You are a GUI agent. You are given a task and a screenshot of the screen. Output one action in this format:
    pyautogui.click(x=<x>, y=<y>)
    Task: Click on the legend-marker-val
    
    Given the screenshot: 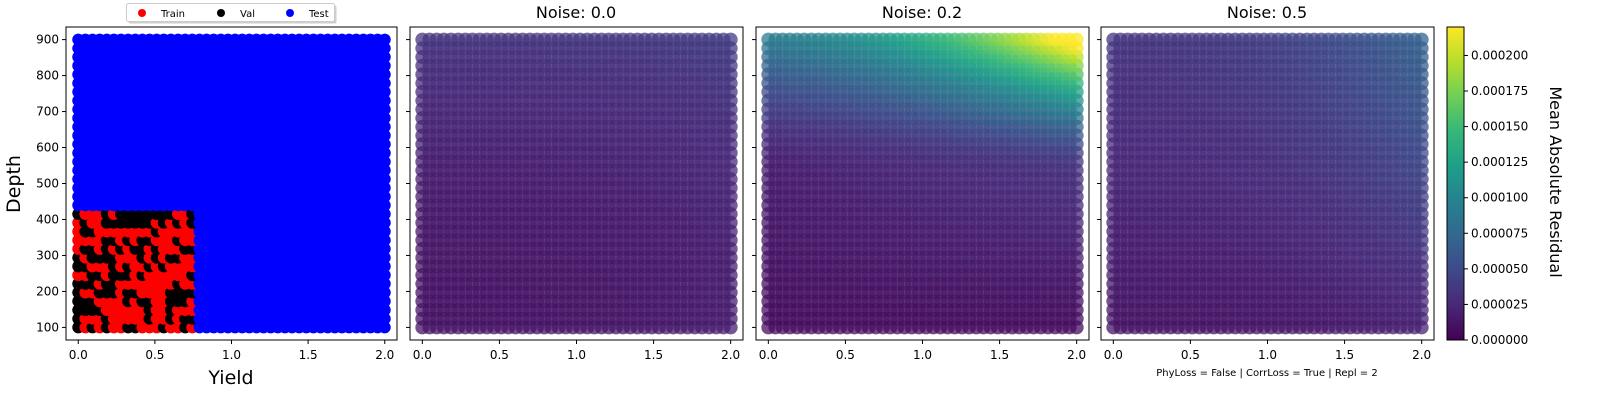 What is the action you would take?
    pyautogui.click(x=221, y=13)
    